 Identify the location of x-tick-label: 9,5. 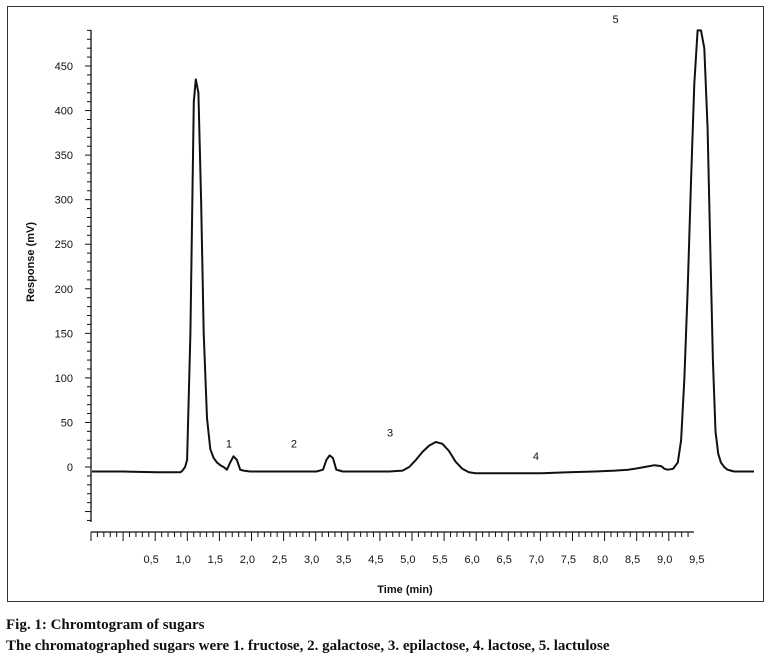
(696, 560).